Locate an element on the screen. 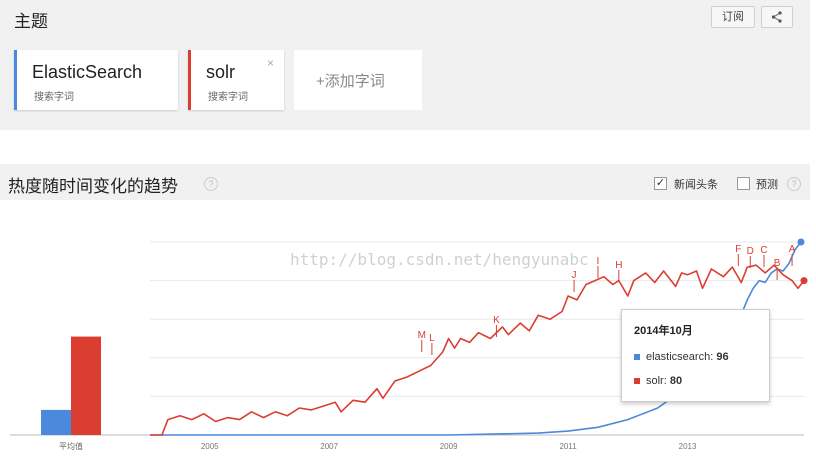  share-icon is located at coordinates (776, 17).